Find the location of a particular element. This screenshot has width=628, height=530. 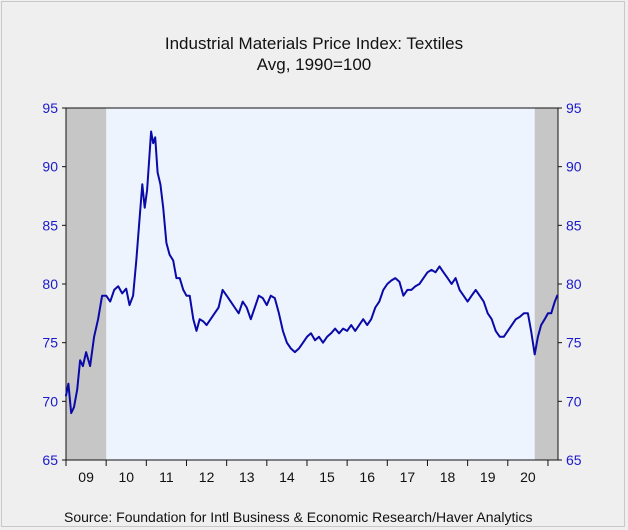

y-tick-label-left: 95 is located at coordinates (50, 108).